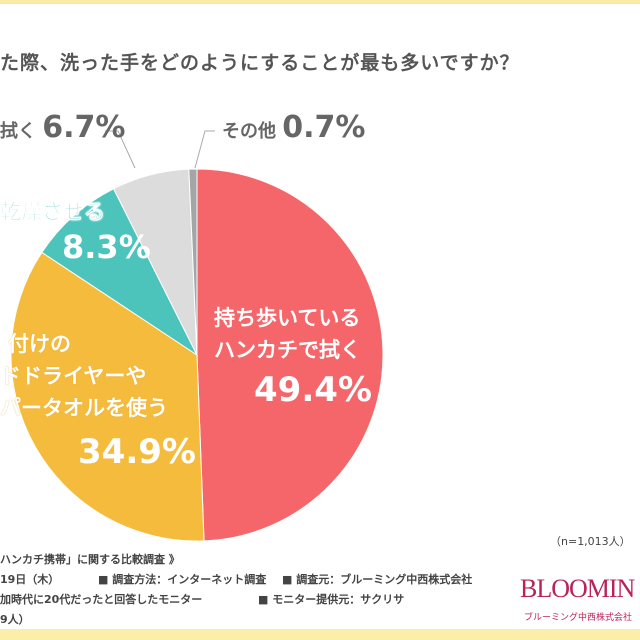  I want to click on value-airdry: 8.3%, so click(106, 247).